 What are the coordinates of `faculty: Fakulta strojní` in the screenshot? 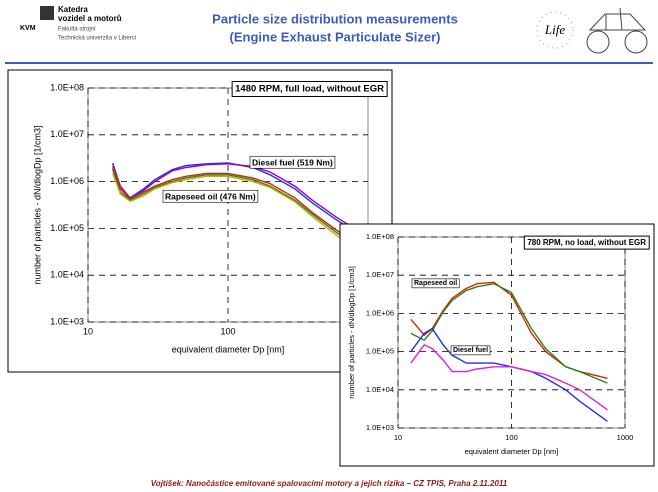 It's located at (77, 30).